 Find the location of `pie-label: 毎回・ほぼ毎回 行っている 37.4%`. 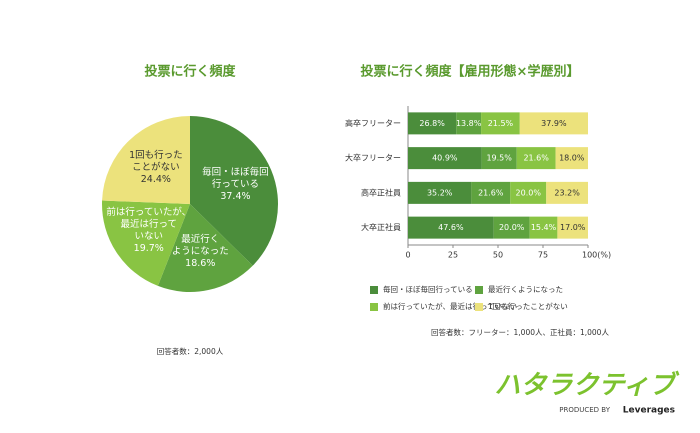

pie-label: 毎回・ほぼ毎回 行っている 37.4% is located at coordinates (235, 185).